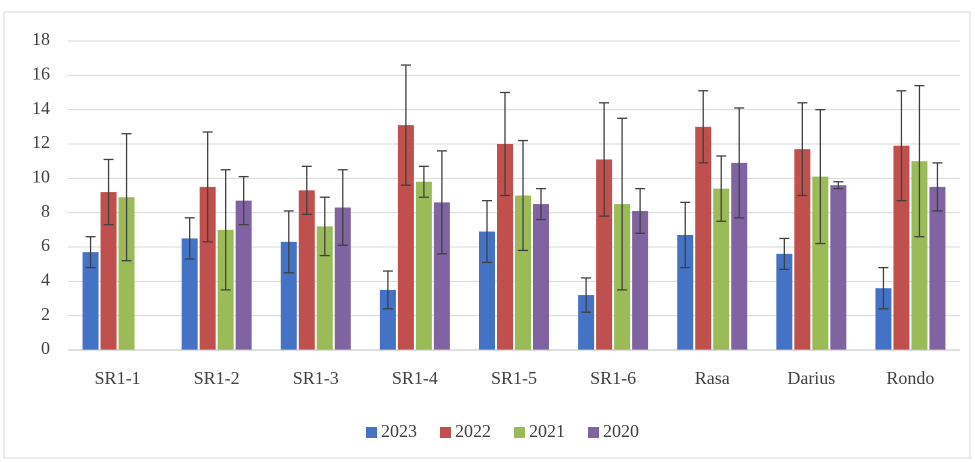 This screenshot has width=975, height=462. Describe the element at coordinates (45, 245) in the screenshot. I see `y-tick-label: 6` at that location.